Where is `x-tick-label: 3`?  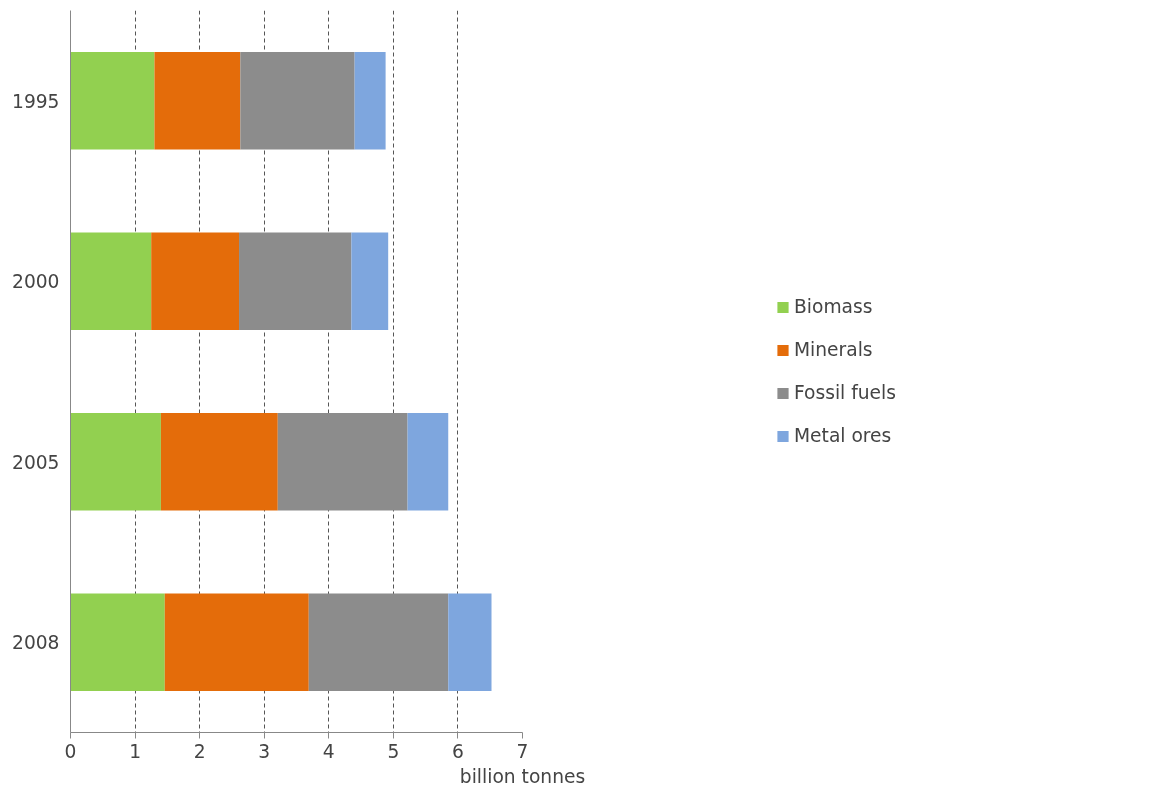
x-tick-label: 3 is located at coordinates (264, 751).